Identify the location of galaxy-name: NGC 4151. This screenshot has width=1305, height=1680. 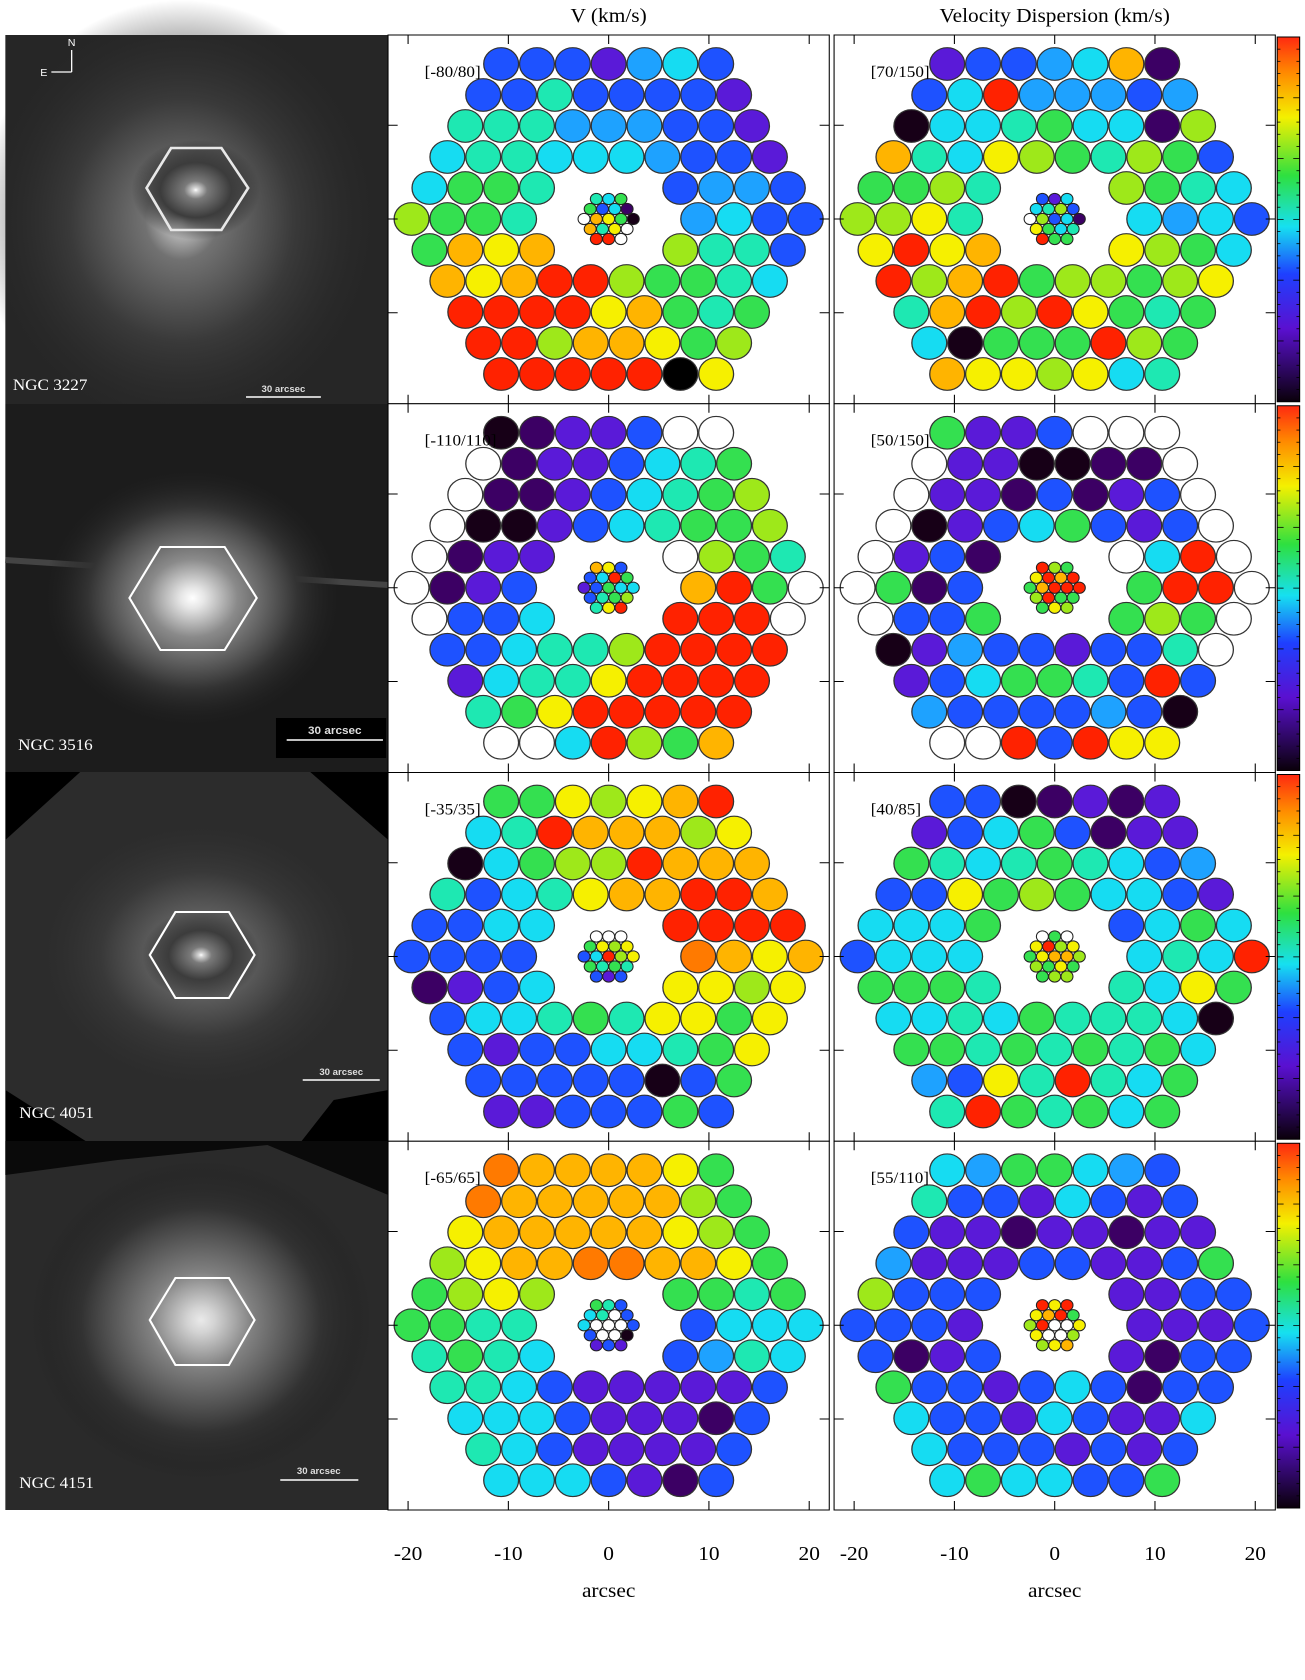
(56, 1483).